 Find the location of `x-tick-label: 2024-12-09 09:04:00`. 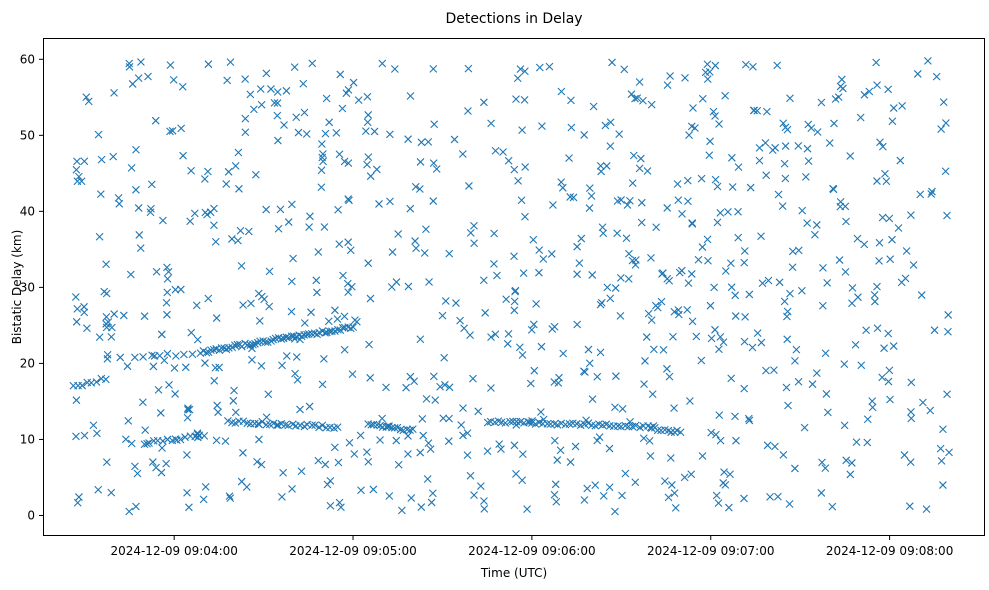

x-tick-label: 2024-12-09 09:04:00 is located at coordinates (173, 551).